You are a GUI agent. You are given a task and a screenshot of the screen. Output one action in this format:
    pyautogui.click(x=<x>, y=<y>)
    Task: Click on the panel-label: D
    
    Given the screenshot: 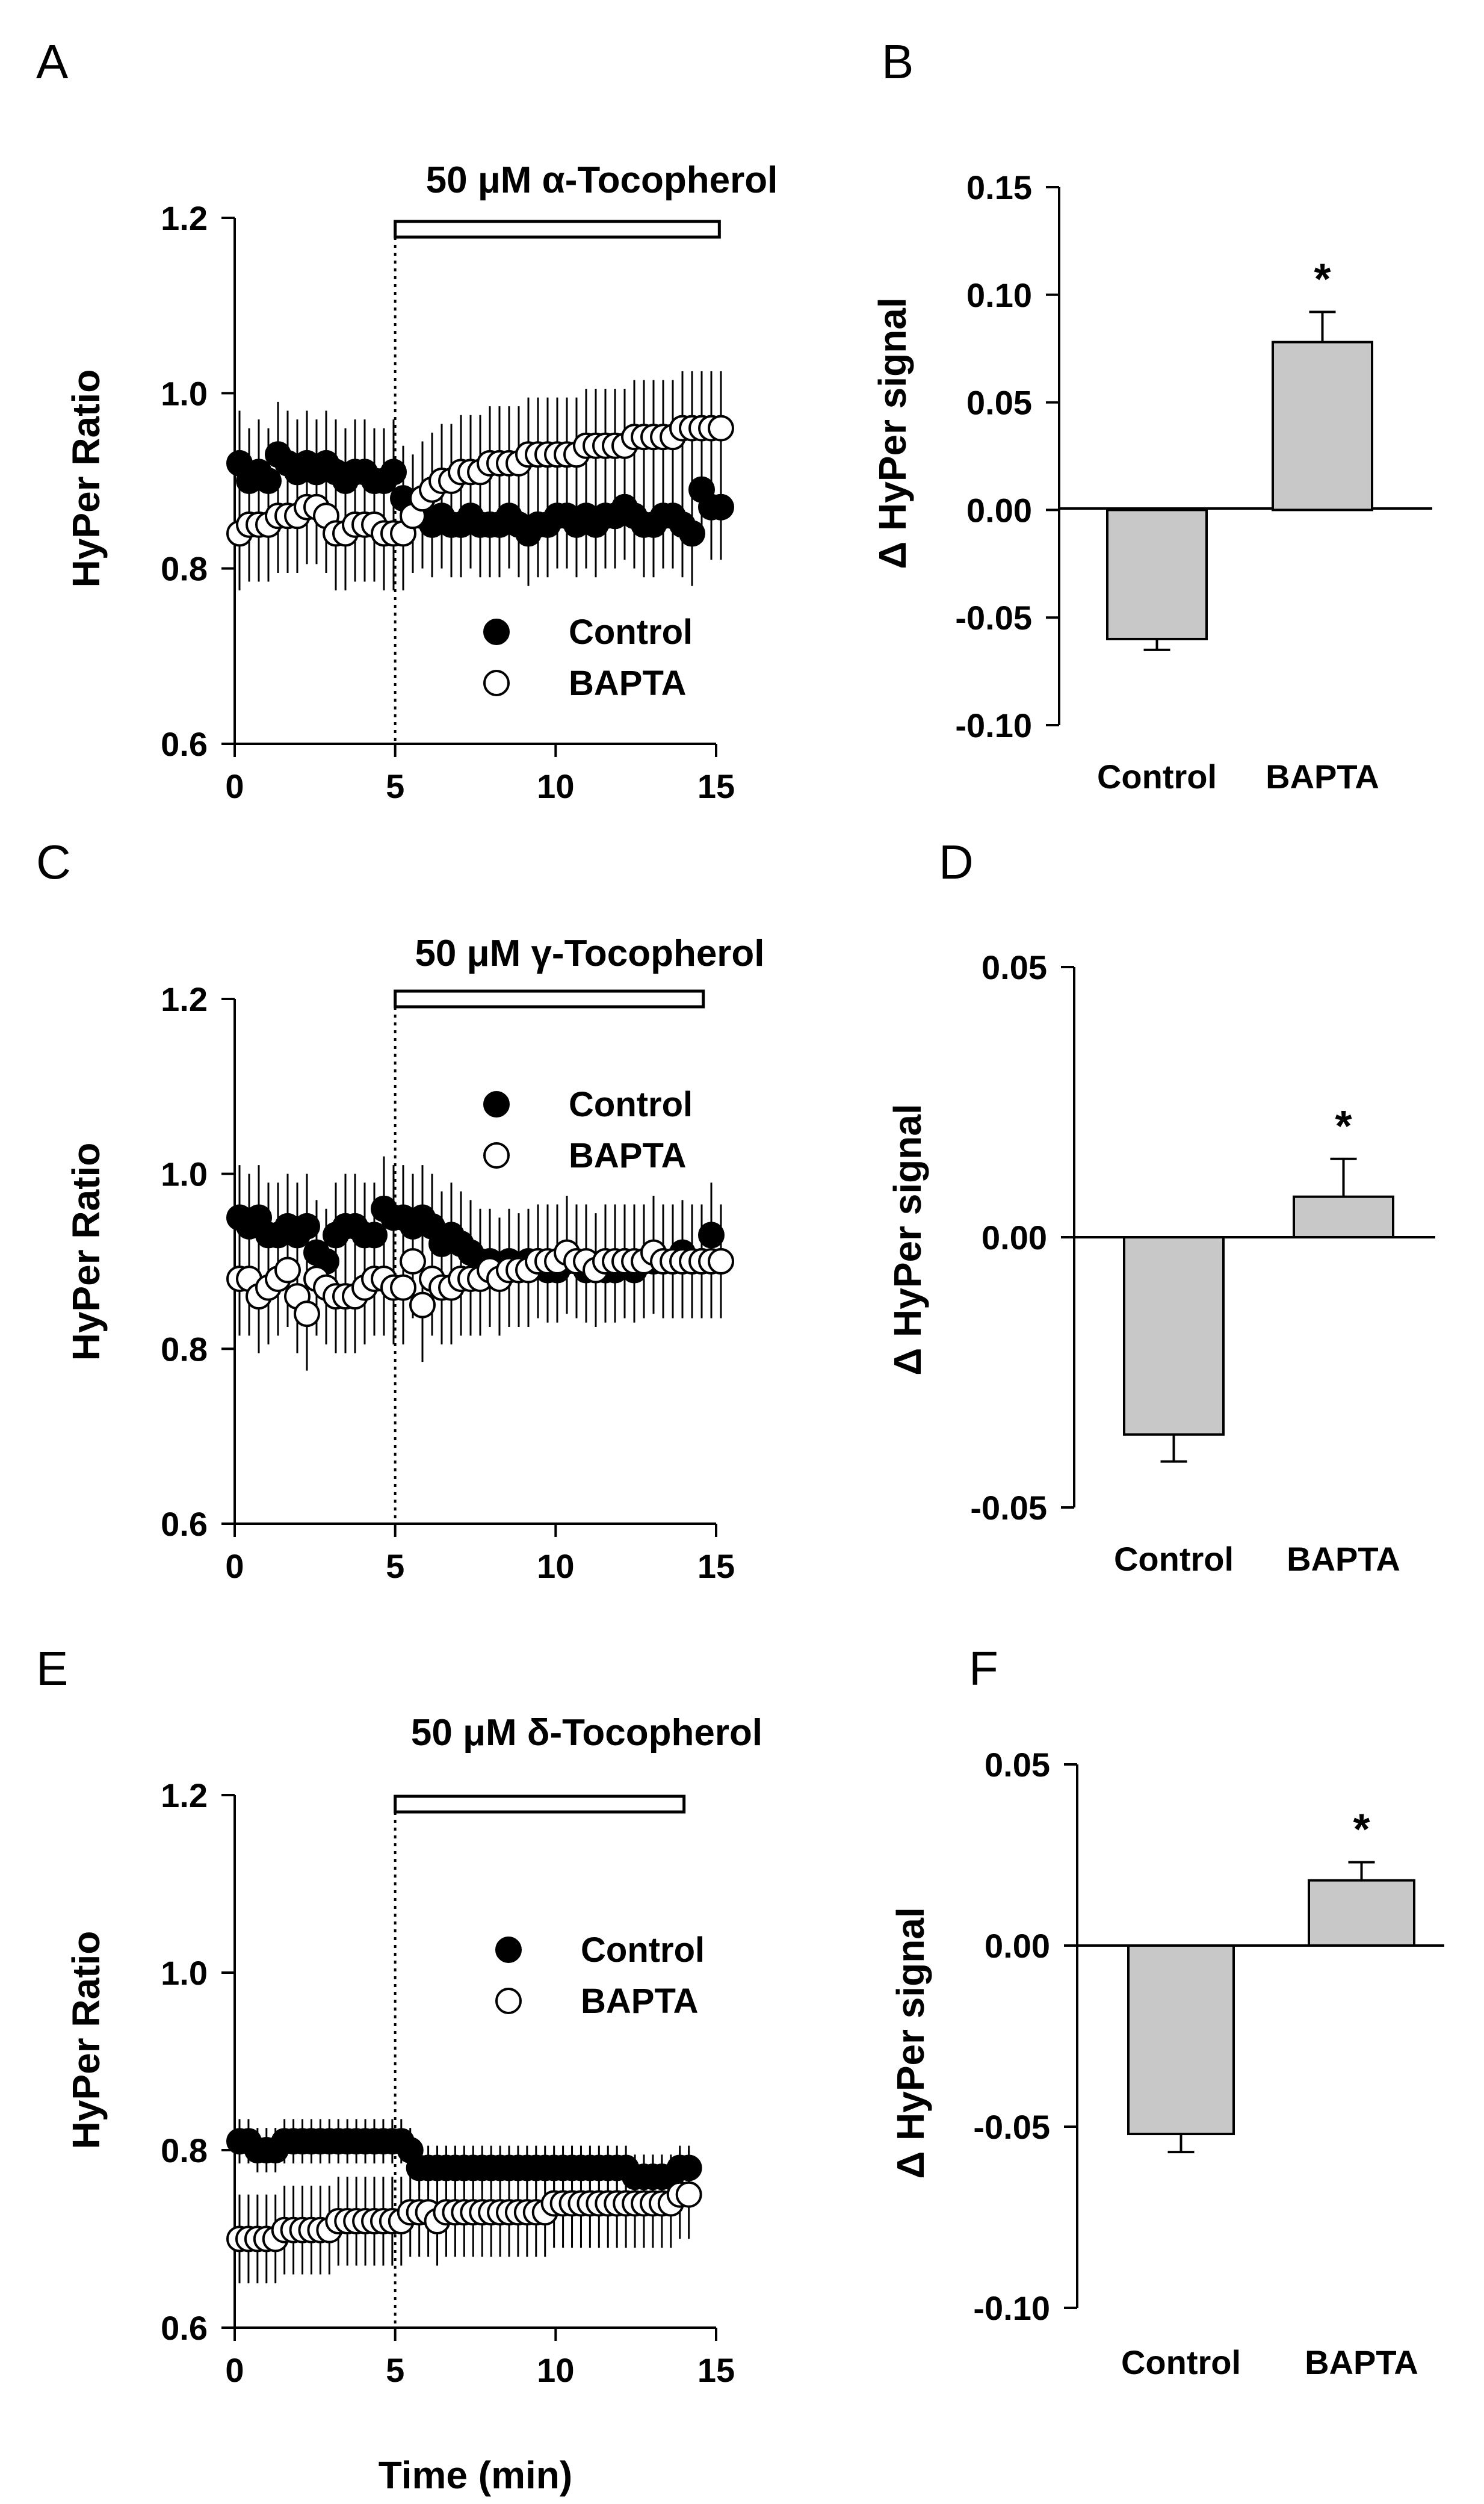 What is the action you would take?
    pyautogui.click(x=956, y=862)
    